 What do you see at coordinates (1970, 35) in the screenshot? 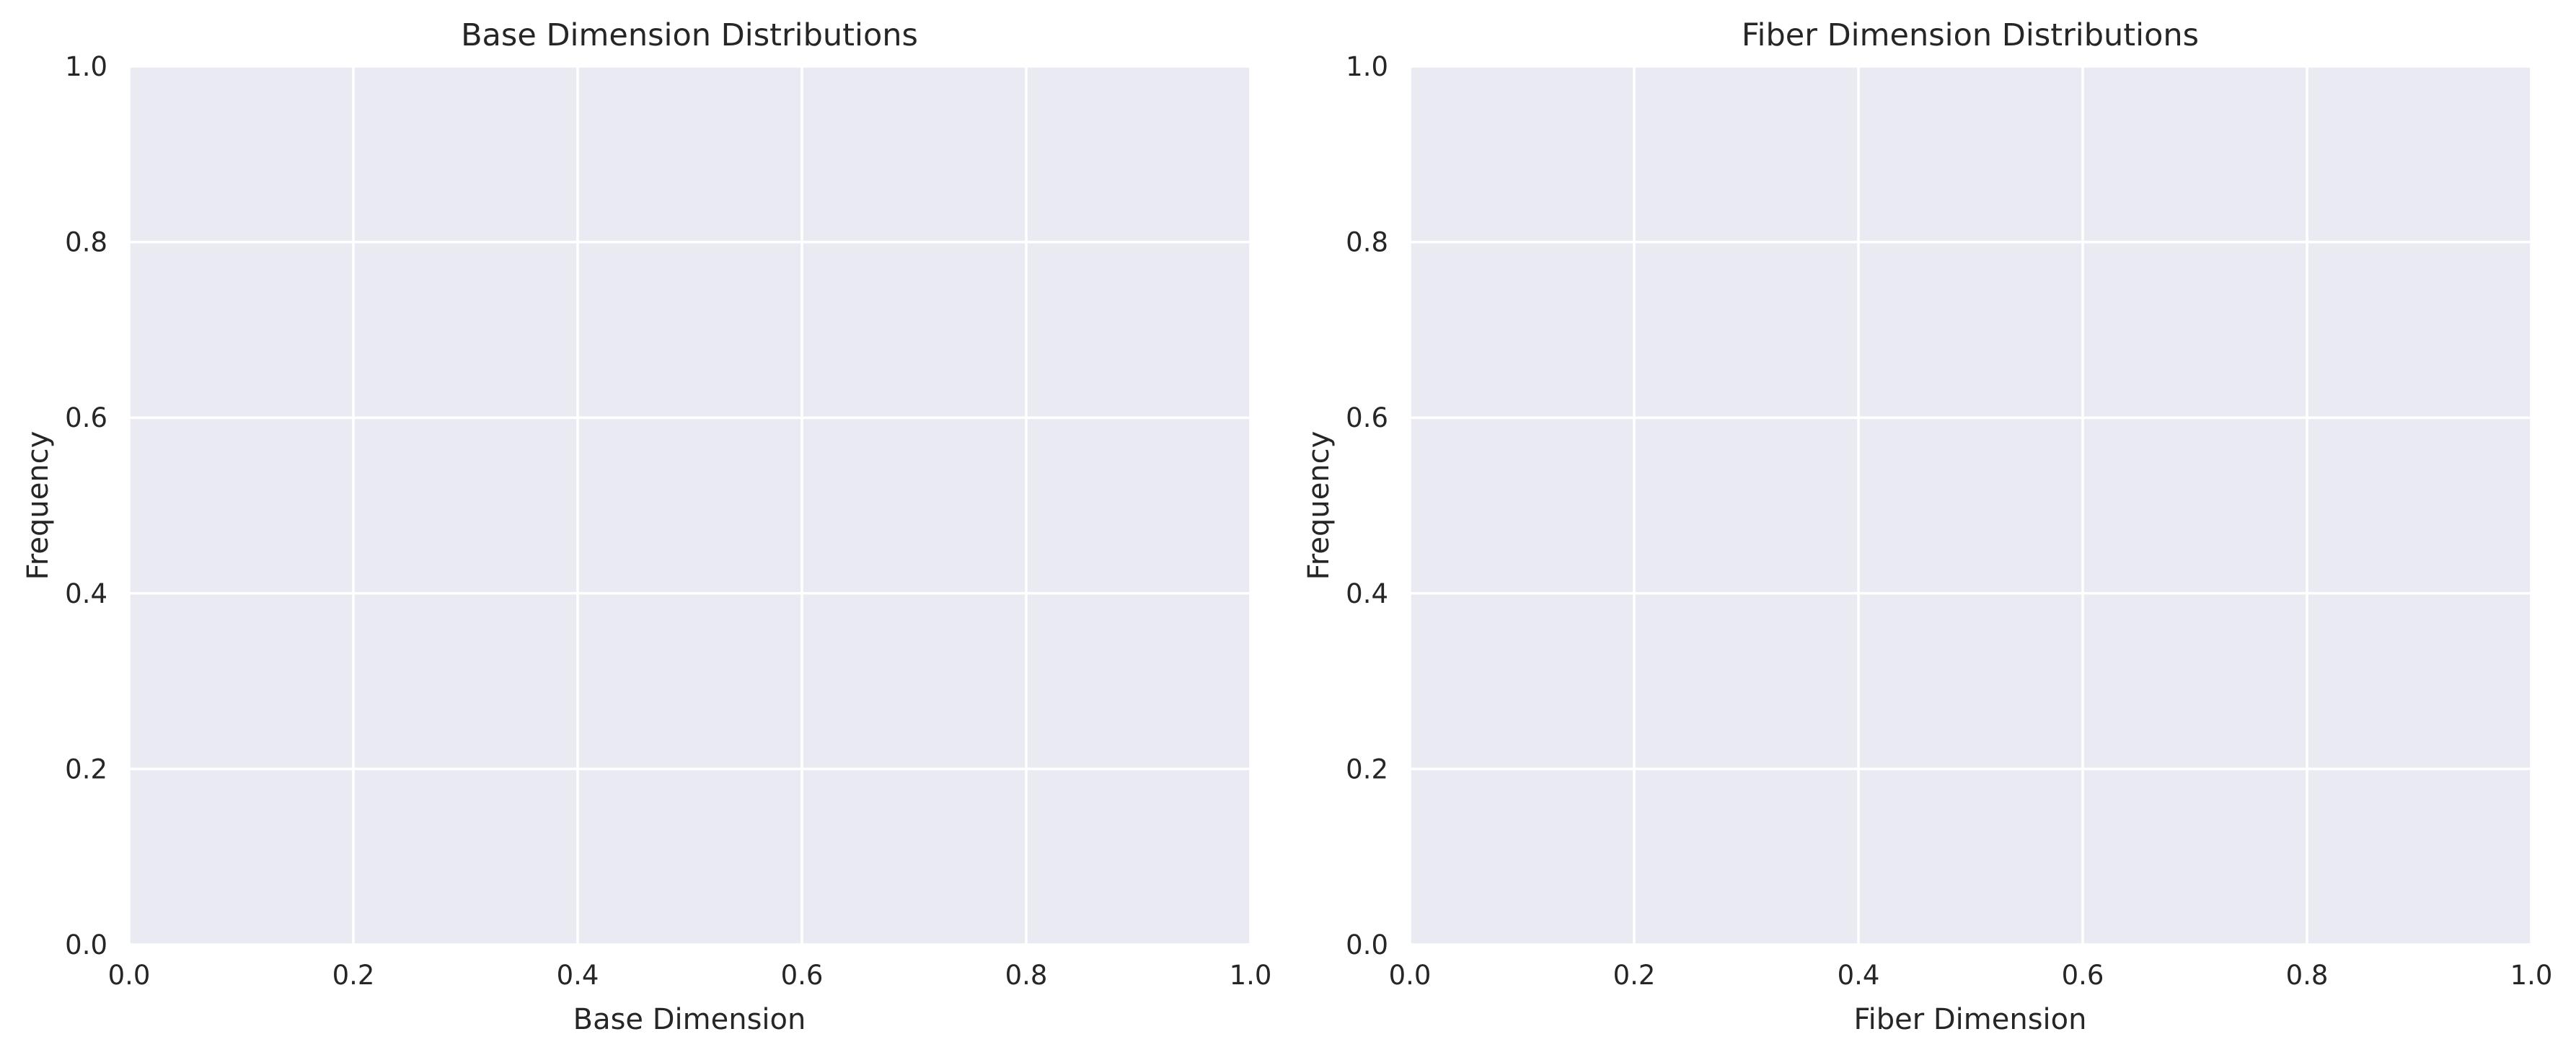
I see `chart-title: Fiber Dimension Distributions` at bounding box center [1970, 35].